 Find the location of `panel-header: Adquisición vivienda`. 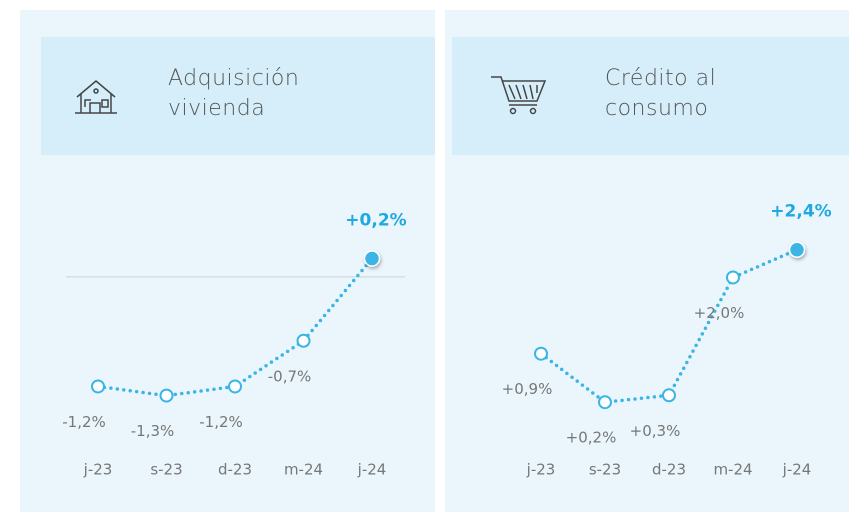

panel-header: Adquisición vivienda is located at coordinates (238, 96).